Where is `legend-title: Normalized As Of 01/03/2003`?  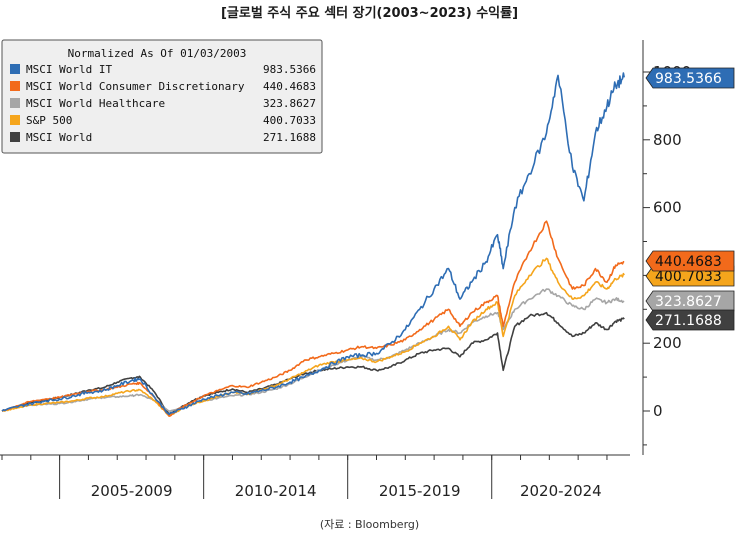 legend-title: Normalized As Of 01/03/2003 is located at coordinates (157, 53).